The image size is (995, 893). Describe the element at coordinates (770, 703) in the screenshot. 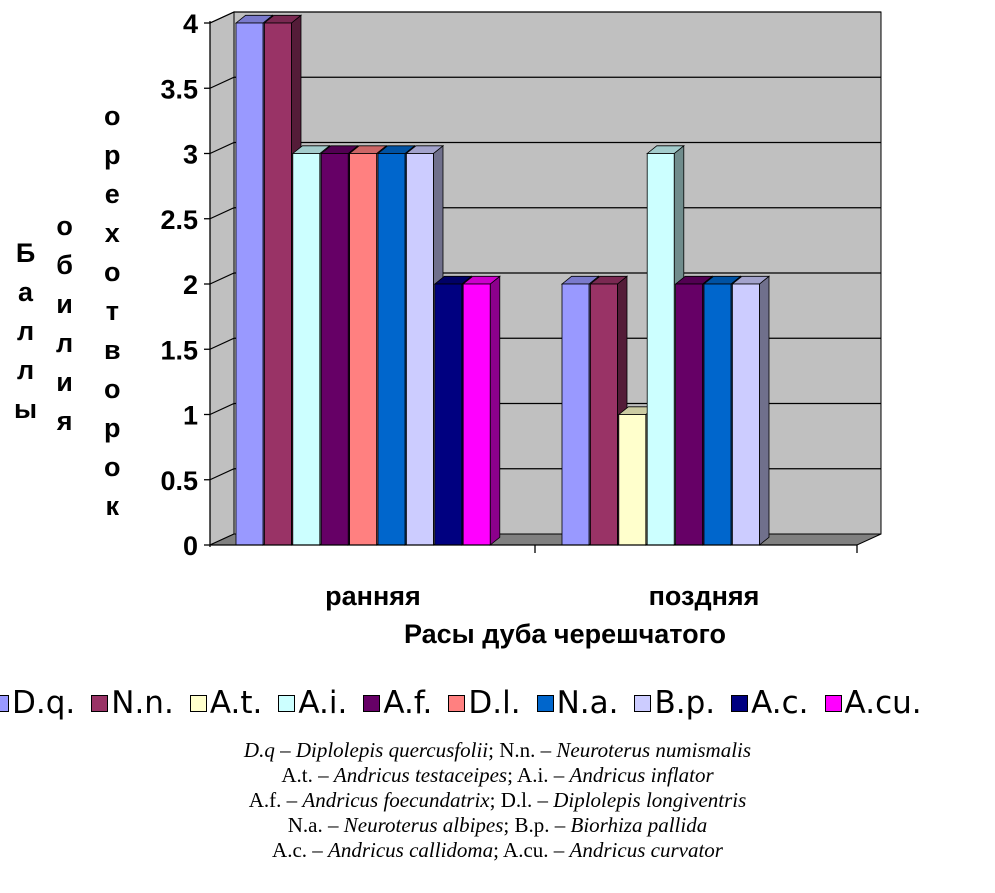

I see `legend-item: A.c.` at that location.